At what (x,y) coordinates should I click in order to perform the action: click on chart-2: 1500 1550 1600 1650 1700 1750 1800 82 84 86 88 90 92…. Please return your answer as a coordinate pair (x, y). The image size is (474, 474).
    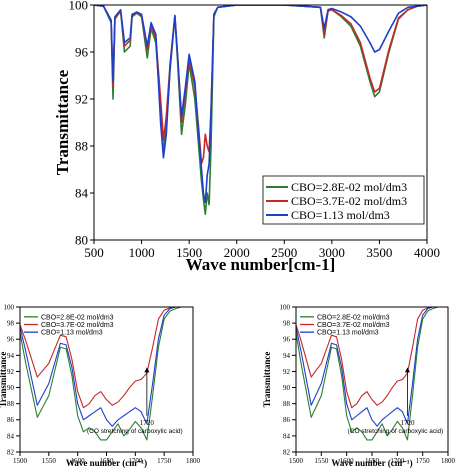
    Looking at the image, I should click on (100, 385).